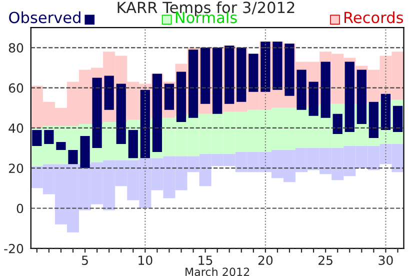  I want to click on x-tick-label: 20, so click(265, 261).